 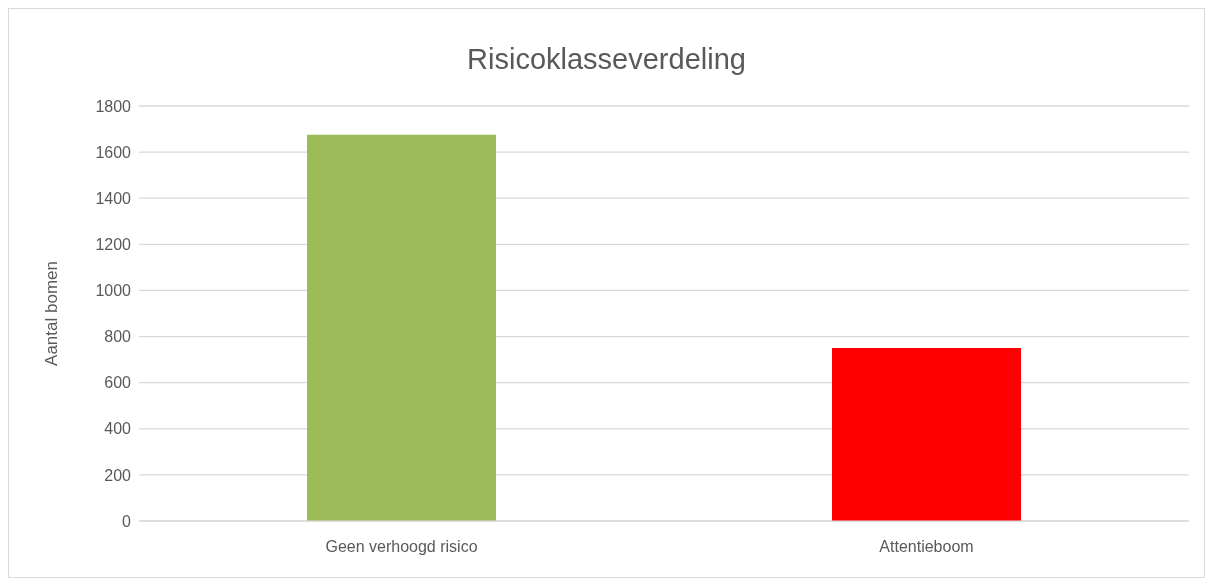 What do you see at coordinates (118, 475) in the screenshot?
I see `y-tick-label: 200` at bounding box center [118, 475].